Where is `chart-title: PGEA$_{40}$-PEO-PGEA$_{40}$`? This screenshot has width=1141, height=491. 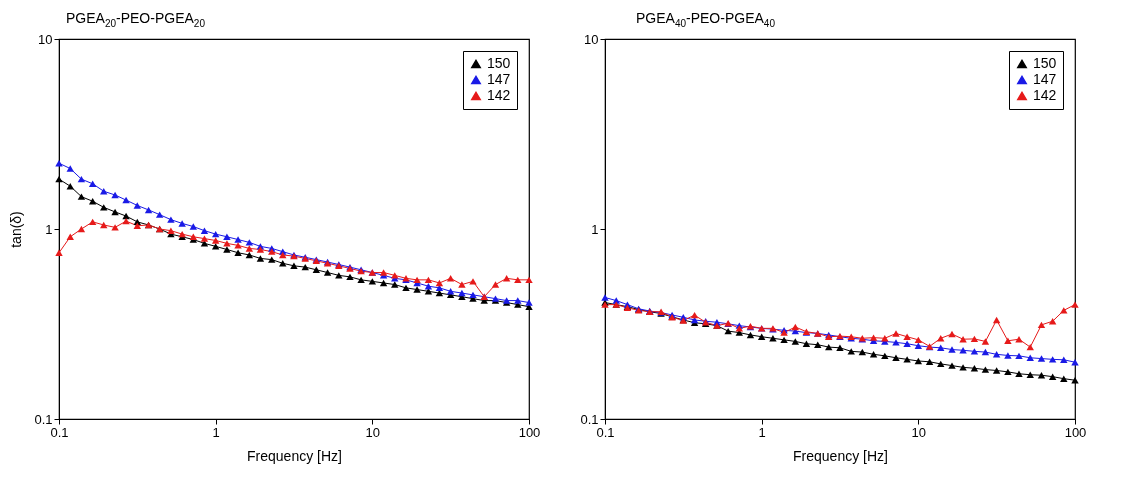 chart-title: PGEA$_{40}$-PEO-PGEA$_{40}$ is located at coordinates (705, 19).